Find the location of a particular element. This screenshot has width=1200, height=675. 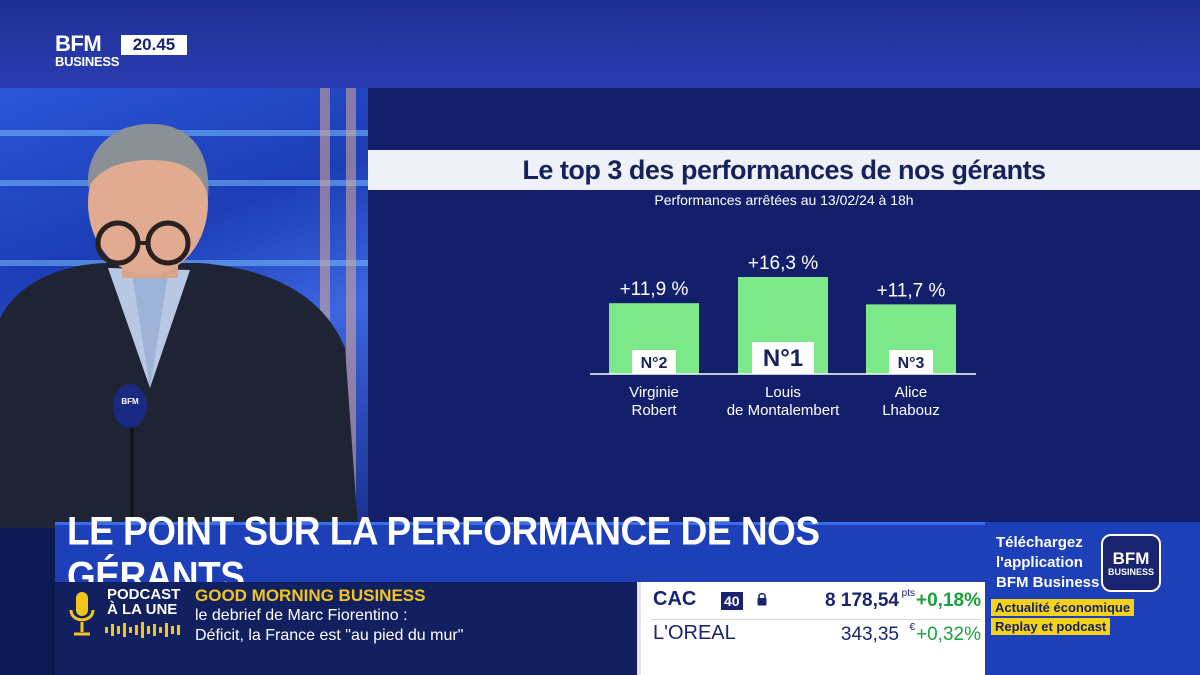

channel-logo: BFM BUSINESS is located at coordinates (87, 51).